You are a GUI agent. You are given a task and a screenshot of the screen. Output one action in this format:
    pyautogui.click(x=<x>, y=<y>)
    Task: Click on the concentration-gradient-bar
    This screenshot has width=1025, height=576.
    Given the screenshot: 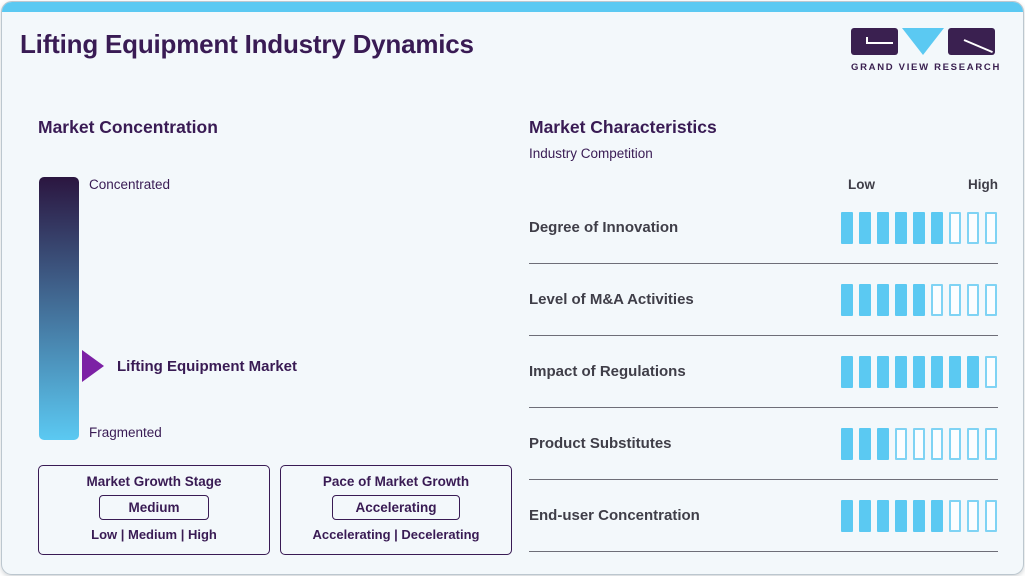 What is the action you would take?
    pyautogui.click(x=59, y=308)
    